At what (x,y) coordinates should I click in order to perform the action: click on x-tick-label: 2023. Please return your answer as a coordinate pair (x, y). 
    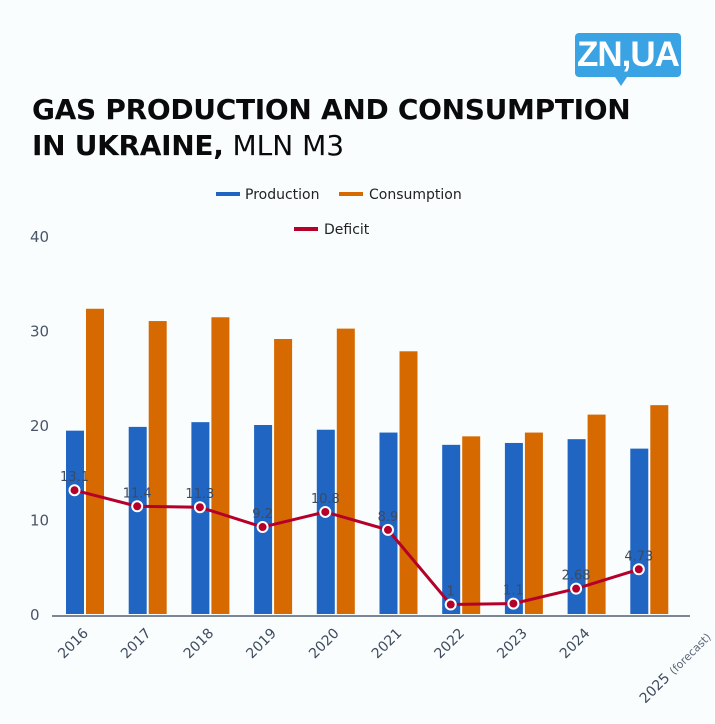
    Looking at the image, I should click on (512, 644).